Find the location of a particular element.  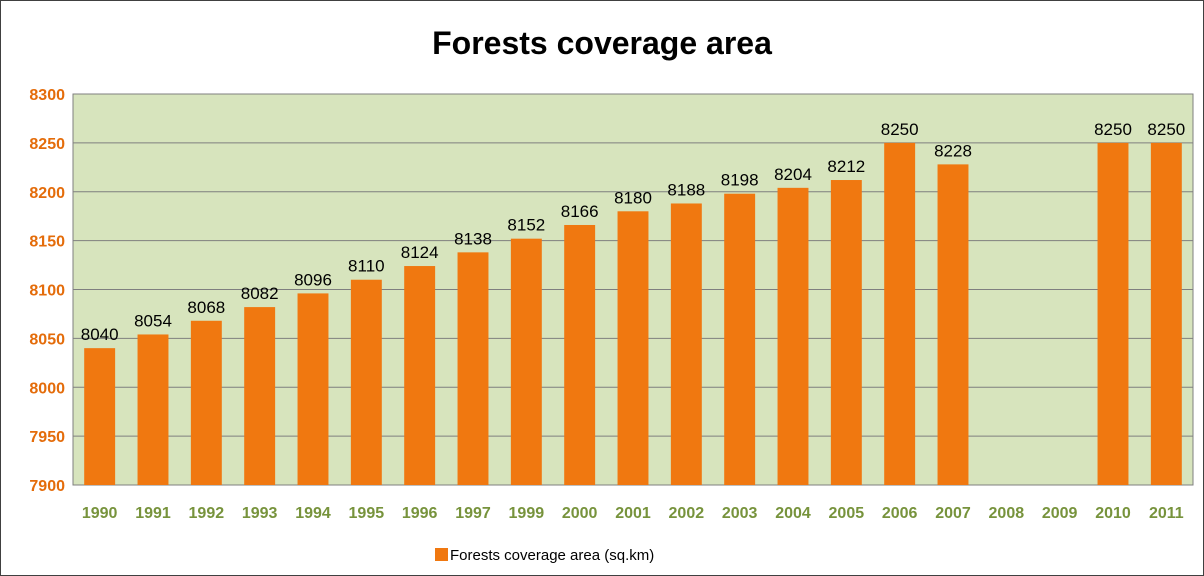

data-label-2005: 8212 is located at coordinates (846, 166).